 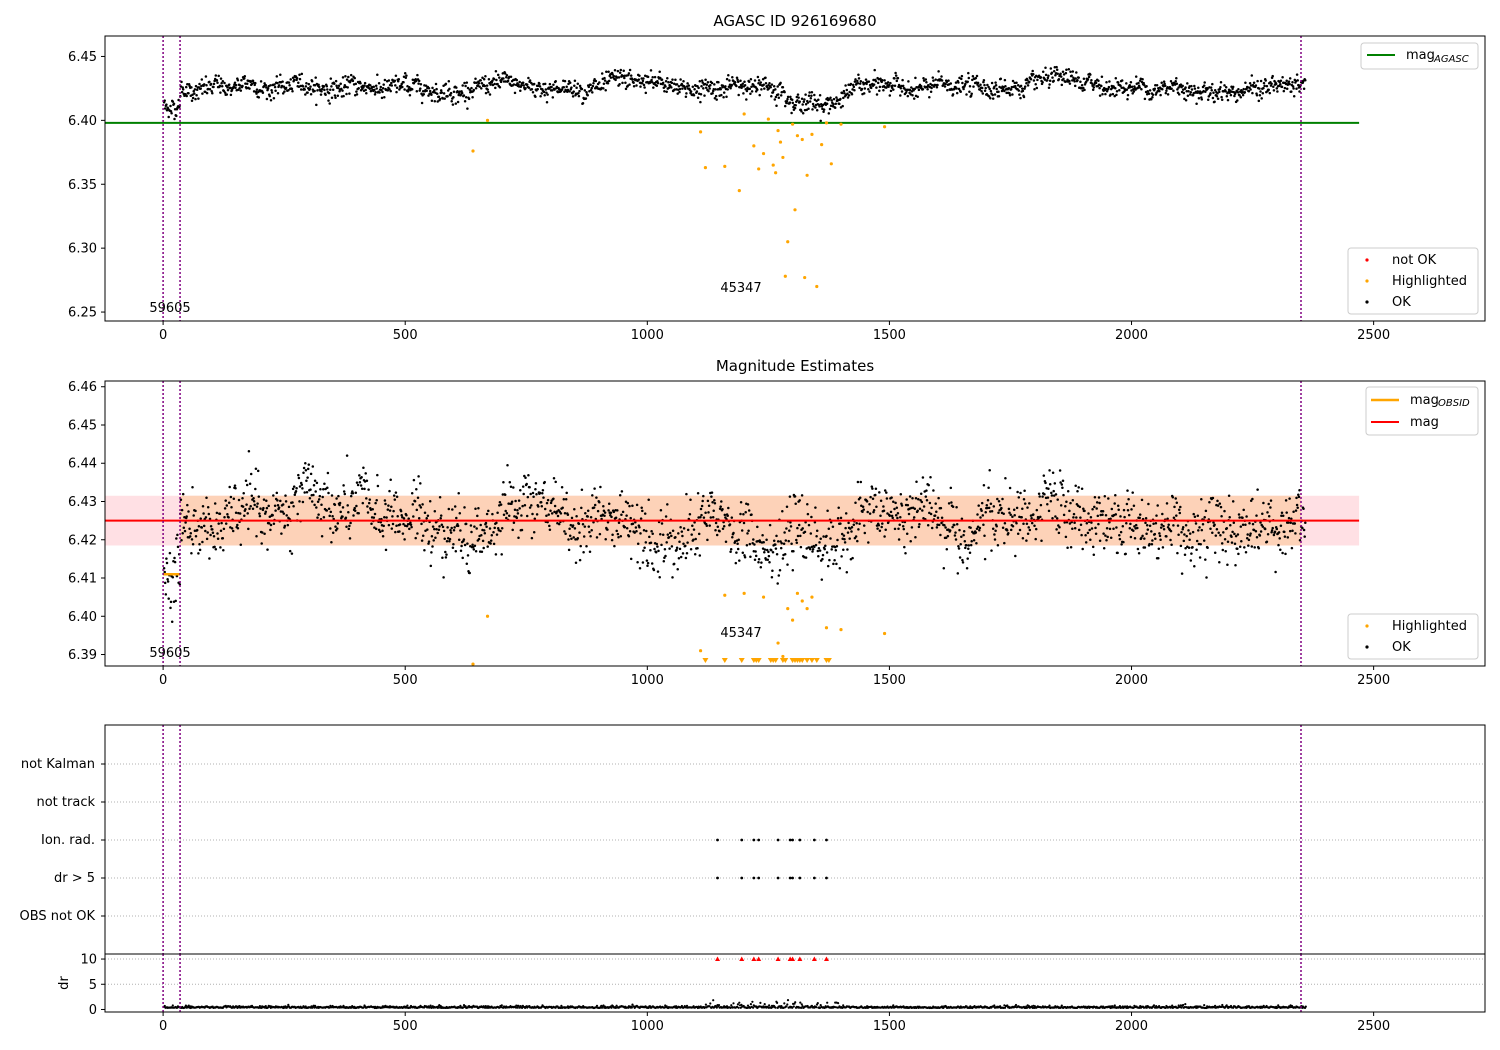 What do you see at coordinates (1281, 525) in the screenshot?
I see `p2-ok-point-1922` at bounding box center [1281, 525].